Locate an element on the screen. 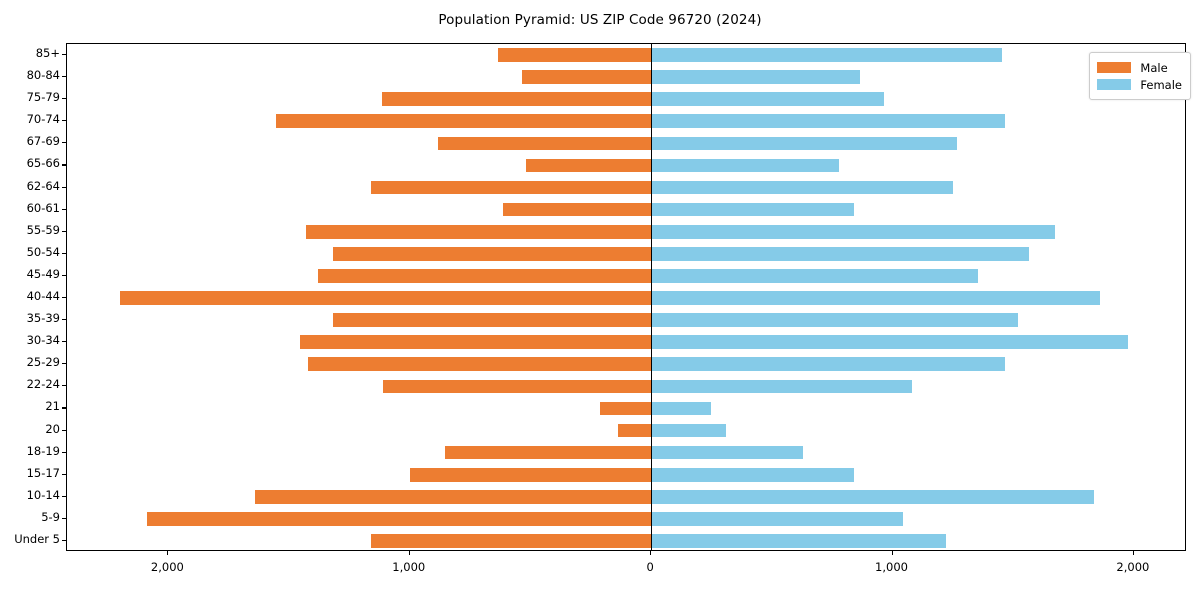 The height and width of the screenshot is (600, 1200). y-axis-tick-label: 65-66 is located at coordinates (43, 163).